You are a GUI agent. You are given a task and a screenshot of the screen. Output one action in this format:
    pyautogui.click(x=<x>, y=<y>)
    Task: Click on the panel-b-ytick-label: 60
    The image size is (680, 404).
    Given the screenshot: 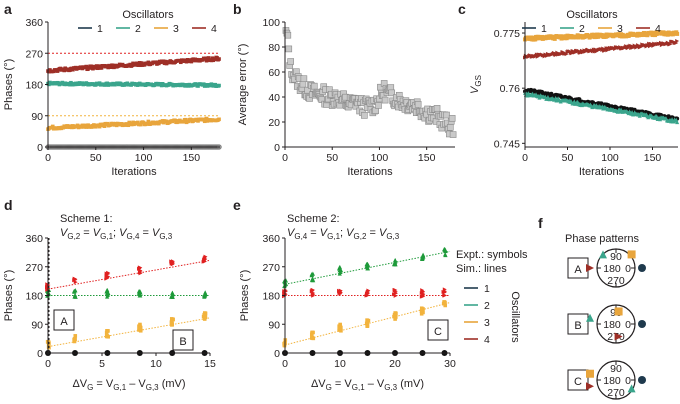 What is the action you would take?
    pyautogui.click(x=274, y=73)
    